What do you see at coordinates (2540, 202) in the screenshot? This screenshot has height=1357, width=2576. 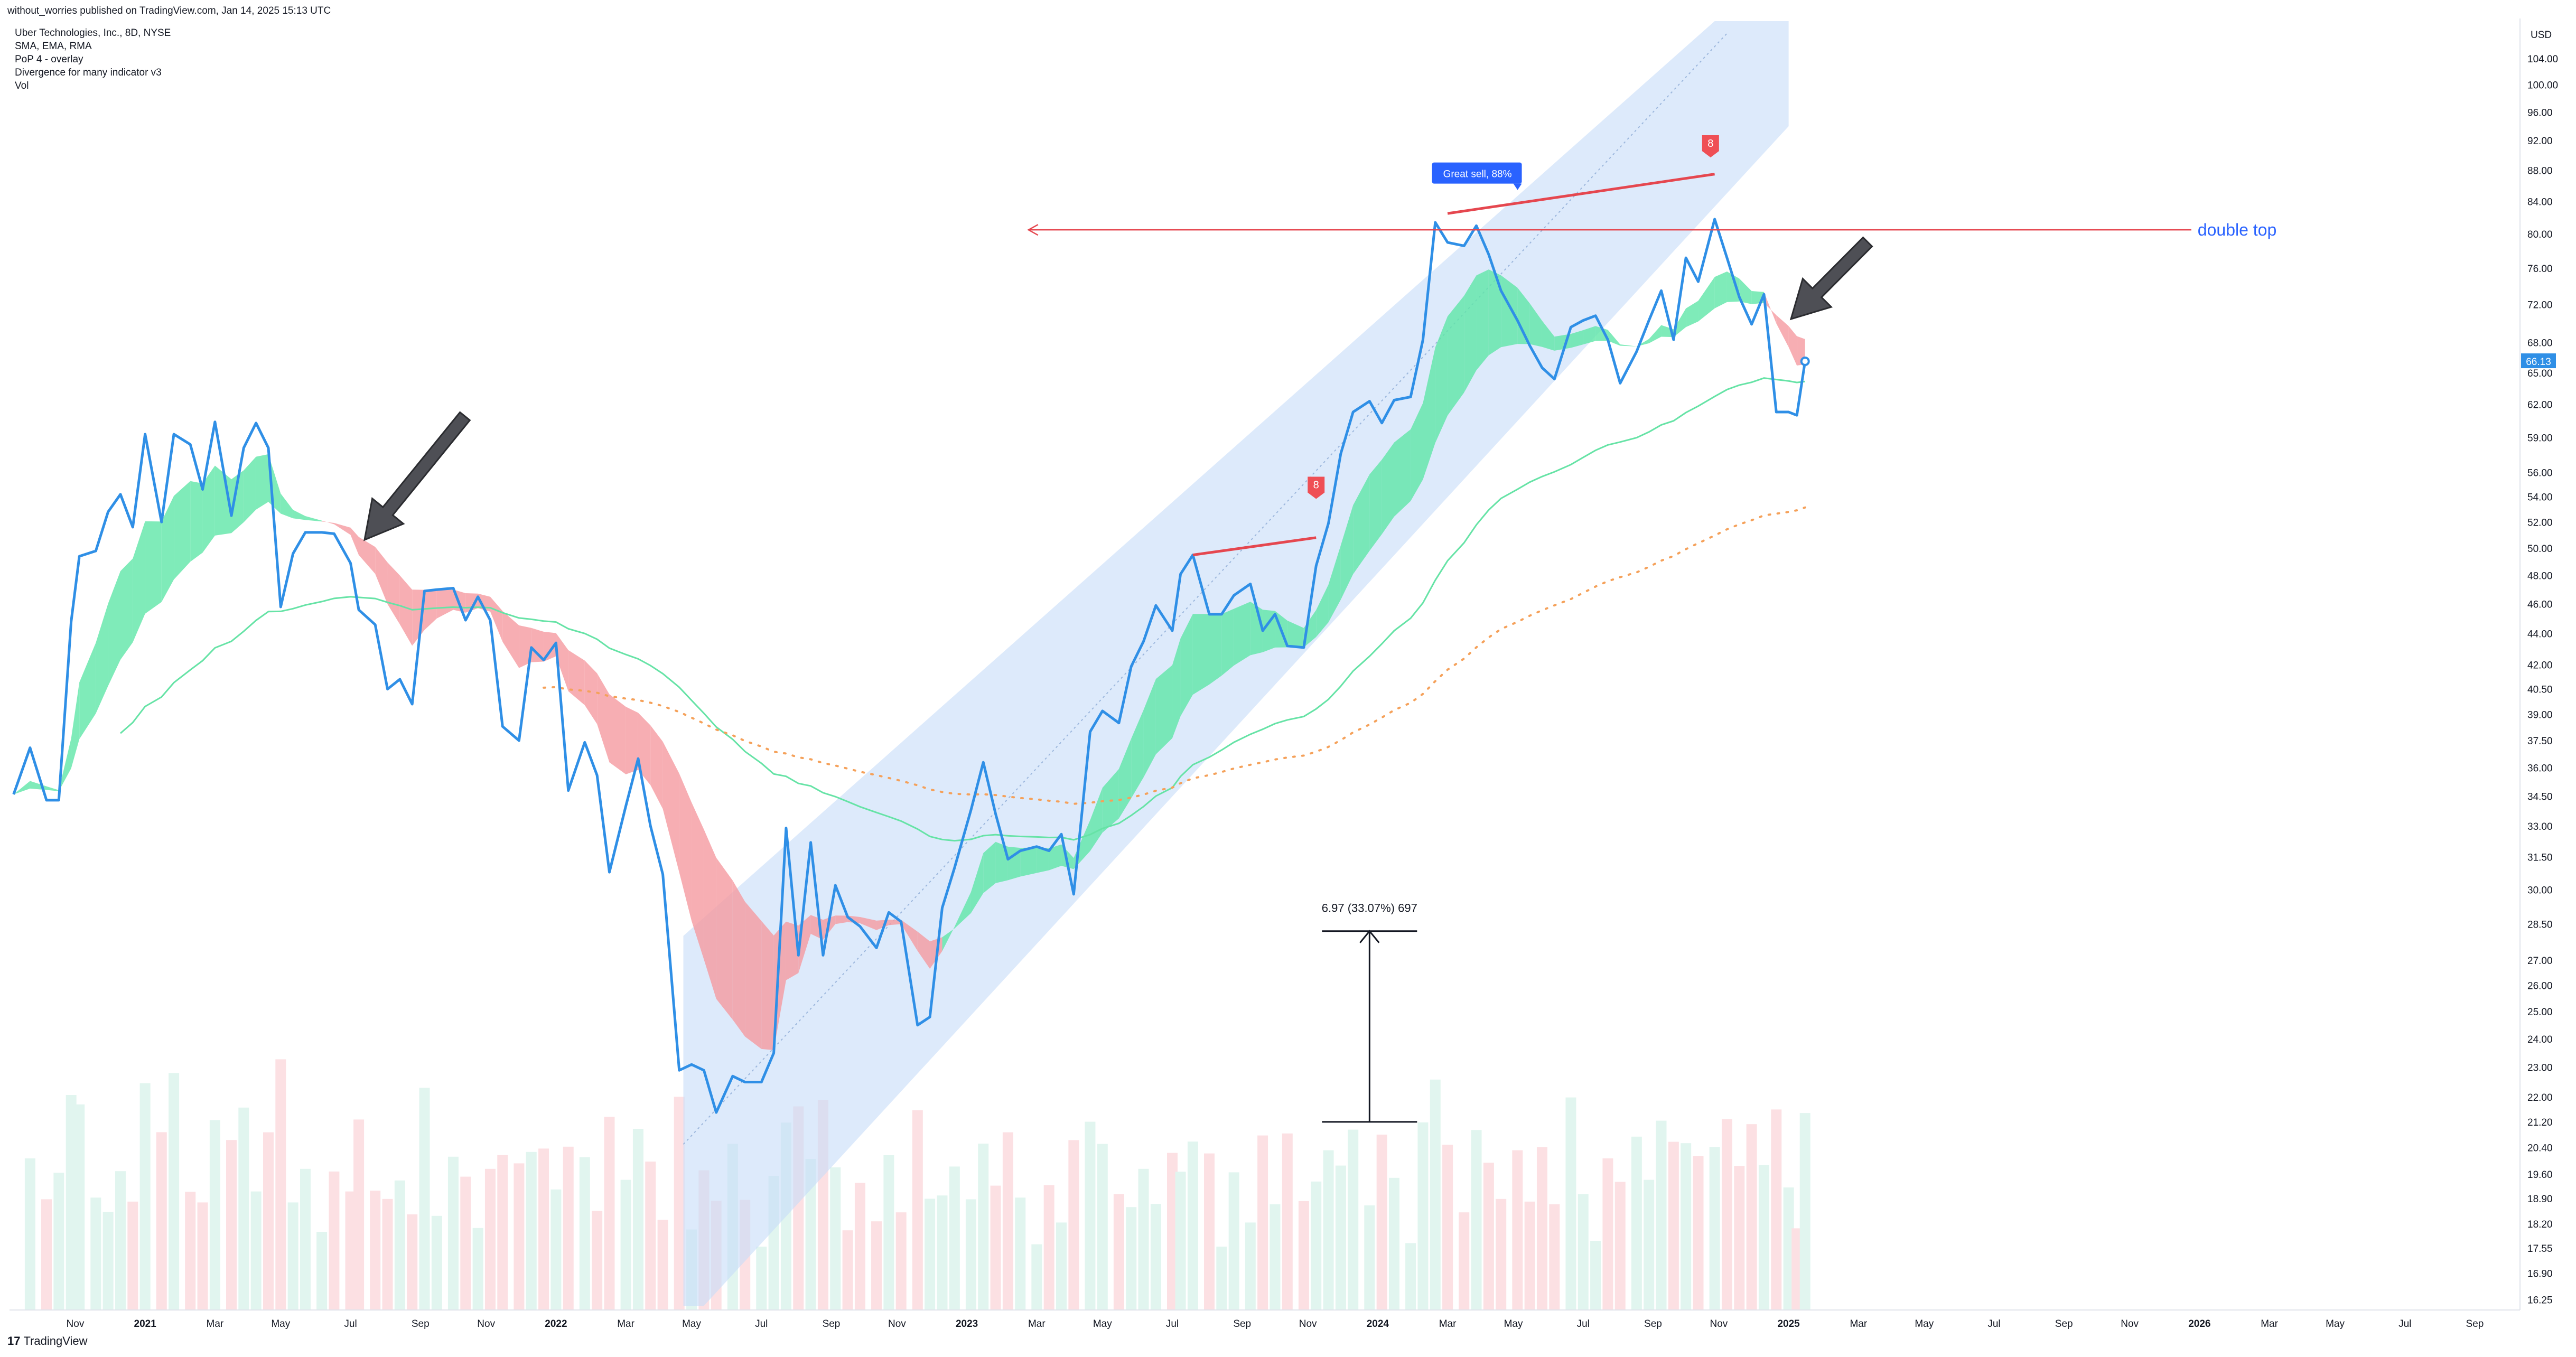 I see `y-tick-label: 84.00` at bounding box center [2540, 202].